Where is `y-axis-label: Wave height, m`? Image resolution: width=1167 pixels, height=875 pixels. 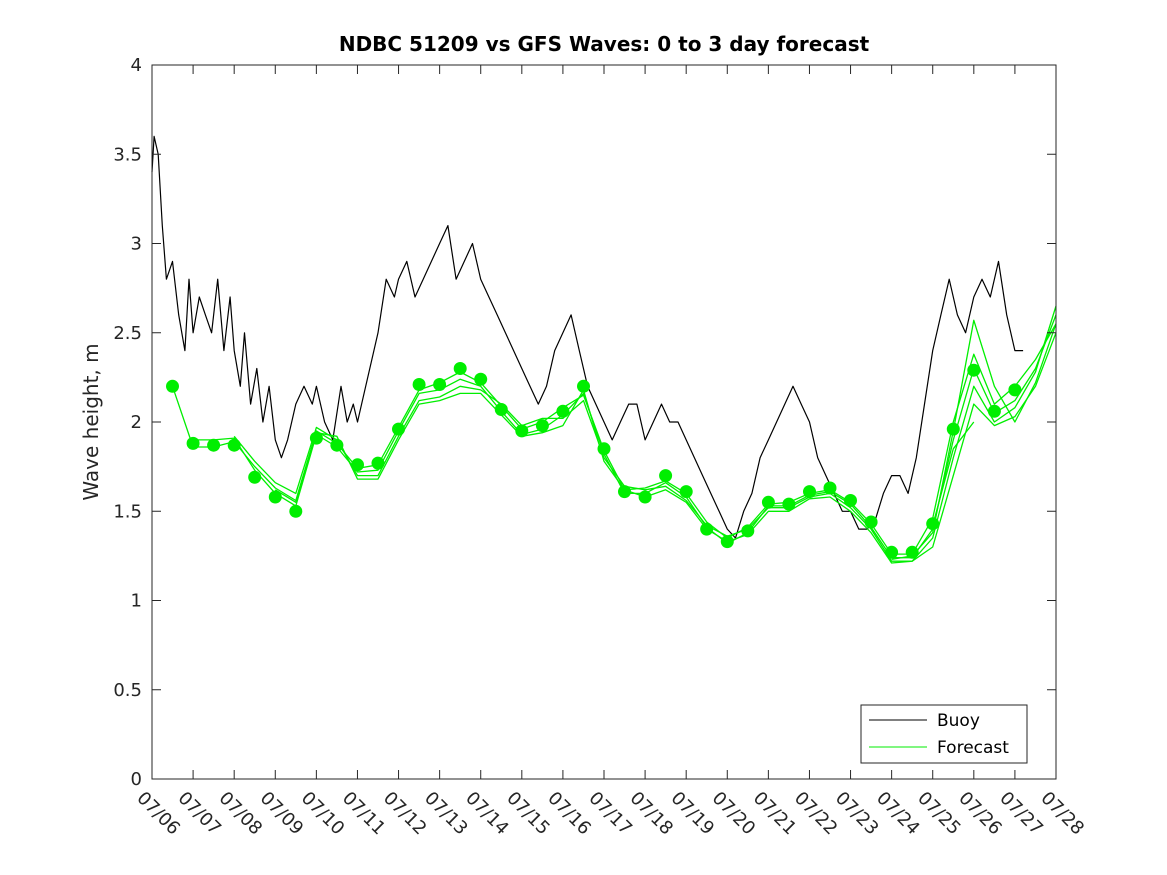
y-axis-label: Wave height, m is located at coordinates (91, 421).